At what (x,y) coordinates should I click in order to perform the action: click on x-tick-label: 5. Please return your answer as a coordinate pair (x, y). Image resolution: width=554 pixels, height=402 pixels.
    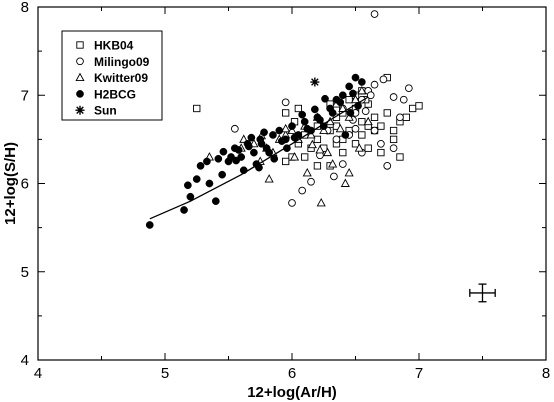
    Looking at the image, I should click on (165, 373).